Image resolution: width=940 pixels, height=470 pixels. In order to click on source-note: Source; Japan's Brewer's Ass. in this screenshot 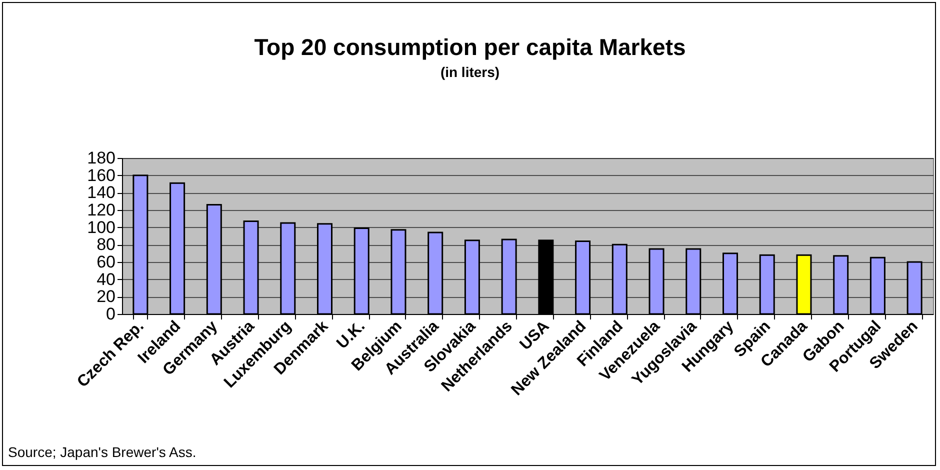, I will do `click(102, 452)`.